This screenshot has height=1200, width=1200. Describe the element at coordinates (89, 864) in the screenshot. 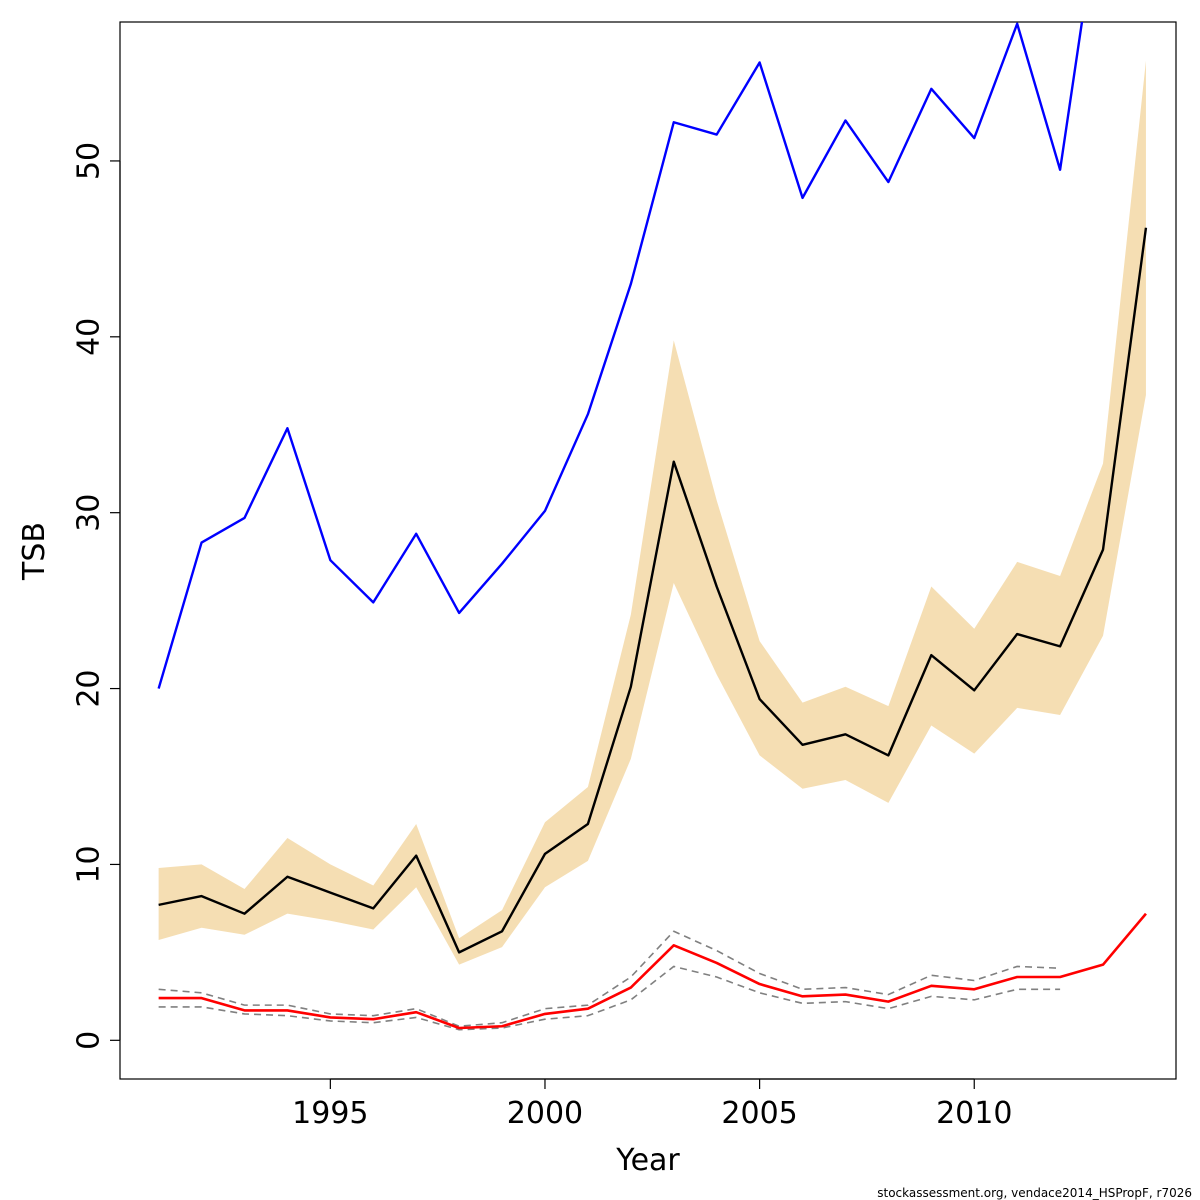

I see `y-tick-label: 10` at that location.